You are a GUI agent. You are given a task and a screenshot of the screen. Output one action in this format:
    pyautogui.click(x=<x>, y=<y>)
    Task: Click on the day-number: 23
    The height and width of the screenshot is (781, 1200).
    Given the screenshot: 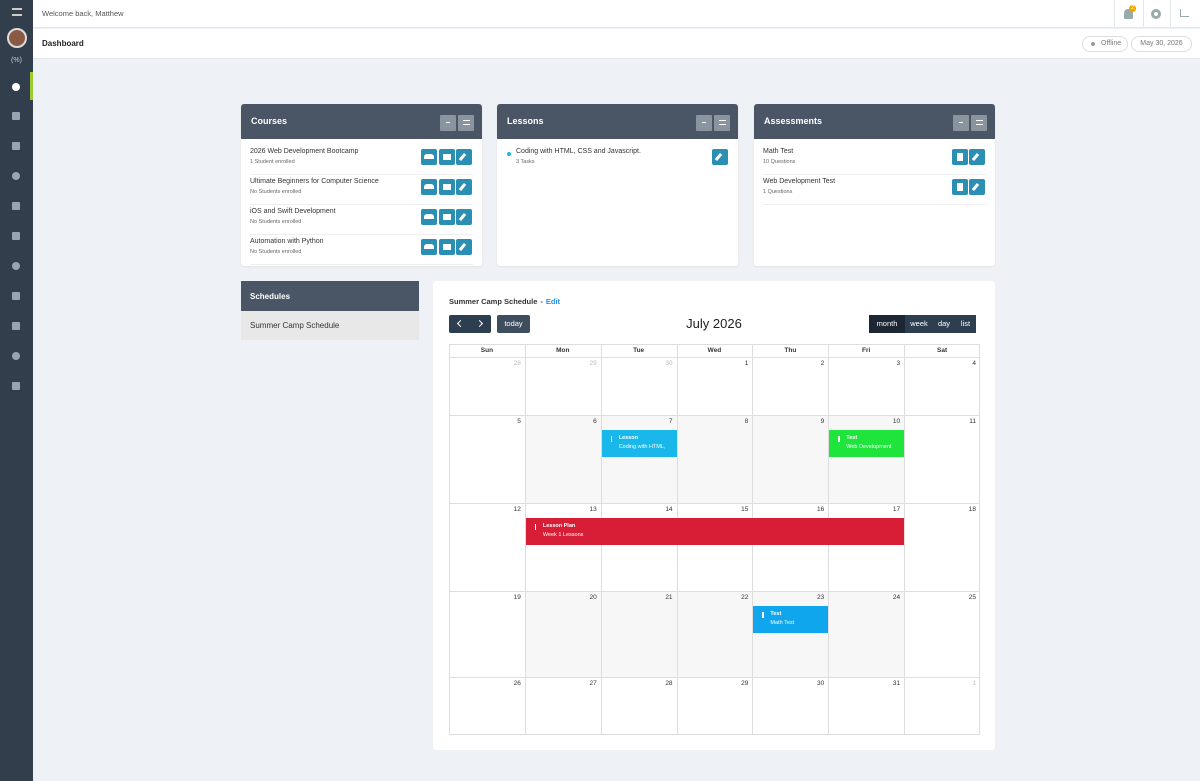 What is the action you would take?
    pyautogui.click(x=821, y=597)
    